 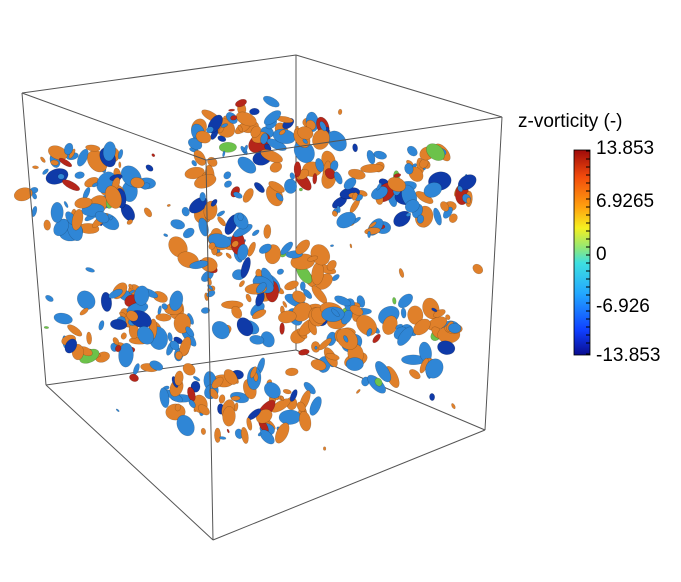 I want to click on colorbar-upper-label: 6.9265, so click(x=625, y=201).